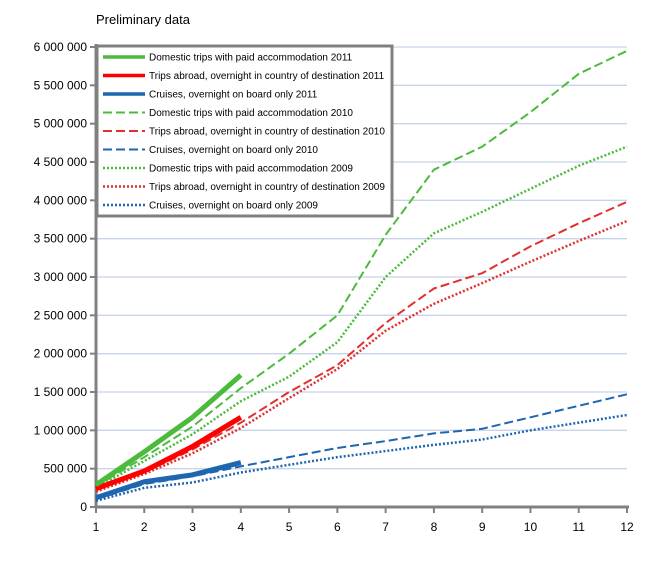 This screenshot has height=569, width=646. Describe the element at coordinates (233, 206) in the screenshot. I see `legend-label: Cruises, overnight on board only 2009` at that location.